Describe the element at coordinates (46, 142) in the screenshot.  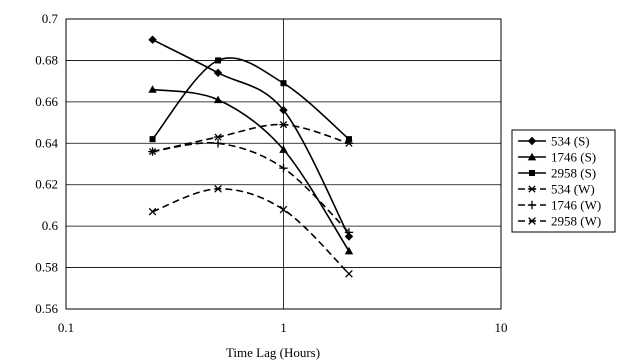
I see `y-tick-label-4: 0.64` at that location.